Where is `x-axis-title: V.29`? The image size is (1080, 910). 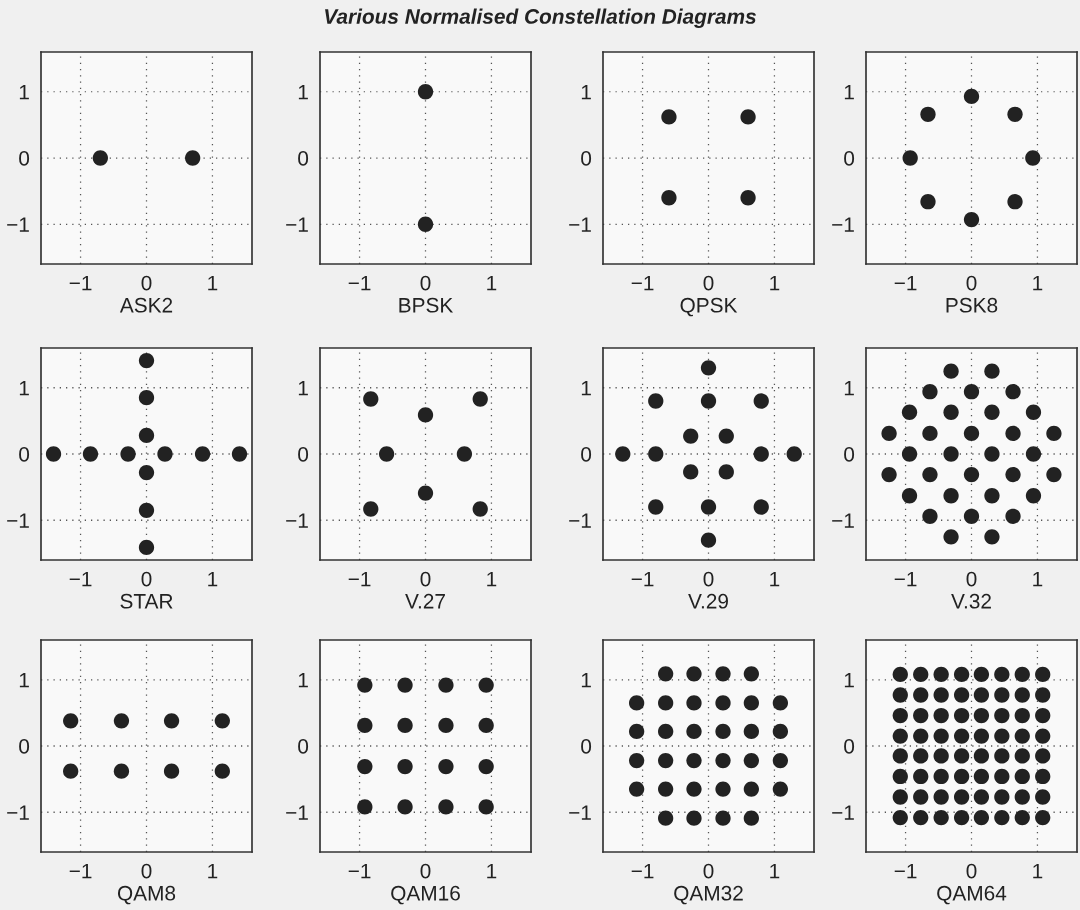
x-axis-title: V.29 is located at coordinates (708, 601).